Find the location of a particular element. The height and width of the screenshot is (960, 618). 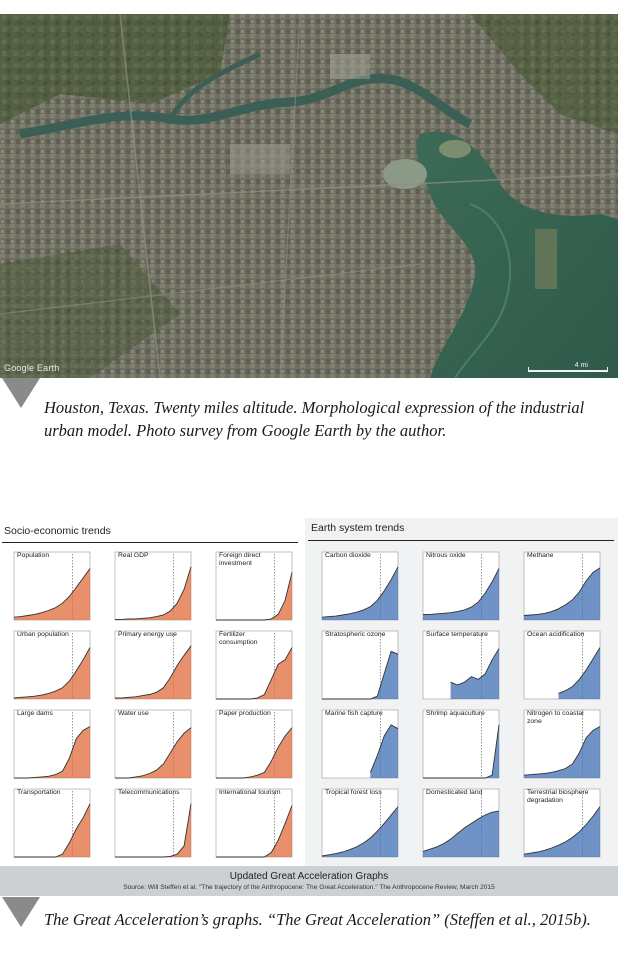

socio-chart: Urban population is located at coordinates (48, 667).